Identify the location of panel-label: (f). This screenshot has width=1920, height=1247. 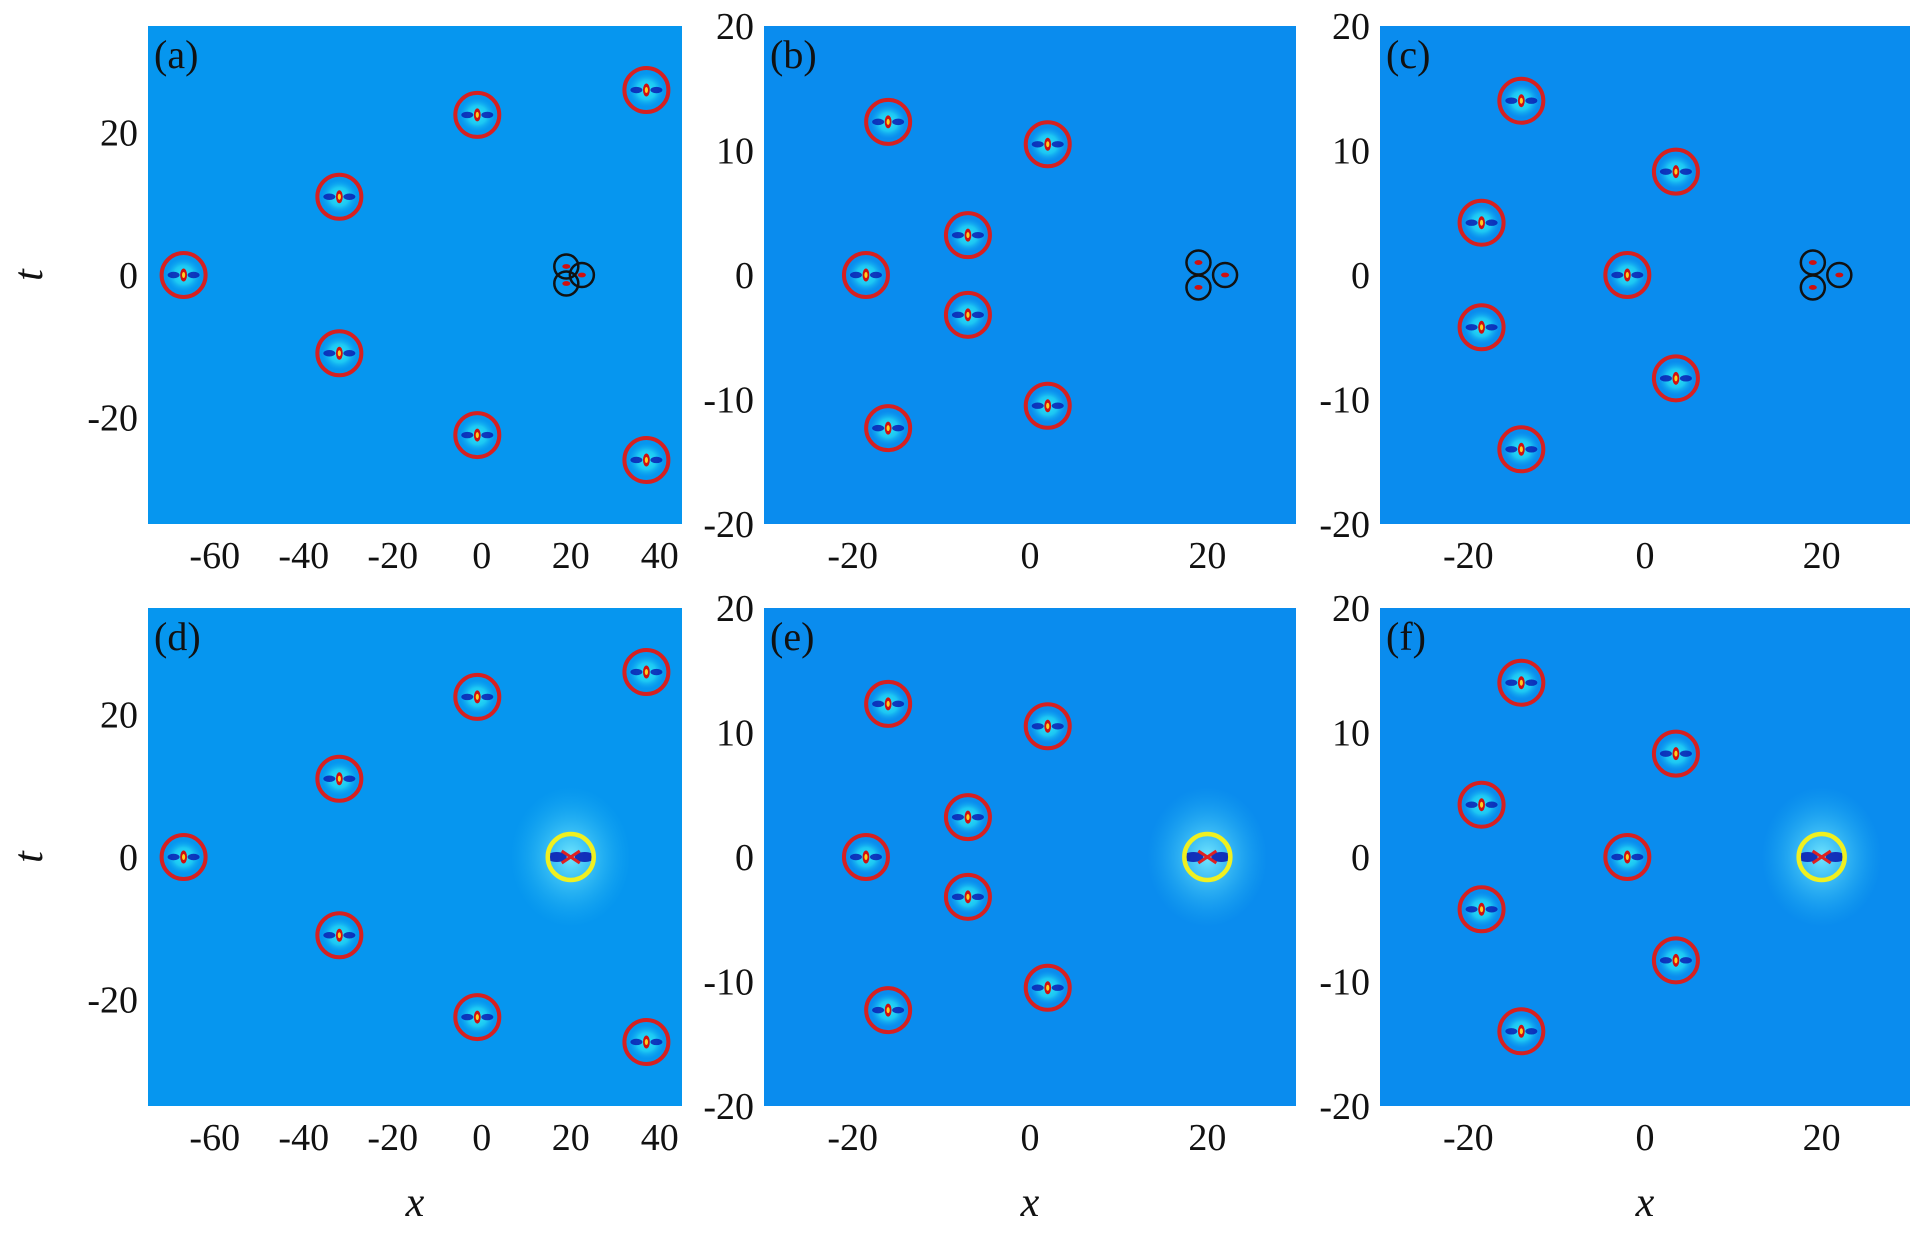
(1406, 636).